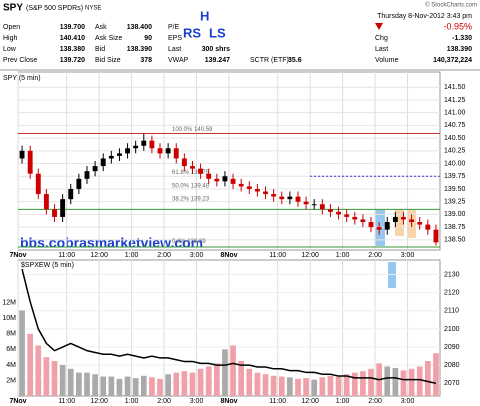 The height and width of the screenshot is (406, 480). I want to click on y2-tick-label: 2100, so click(452, 329).